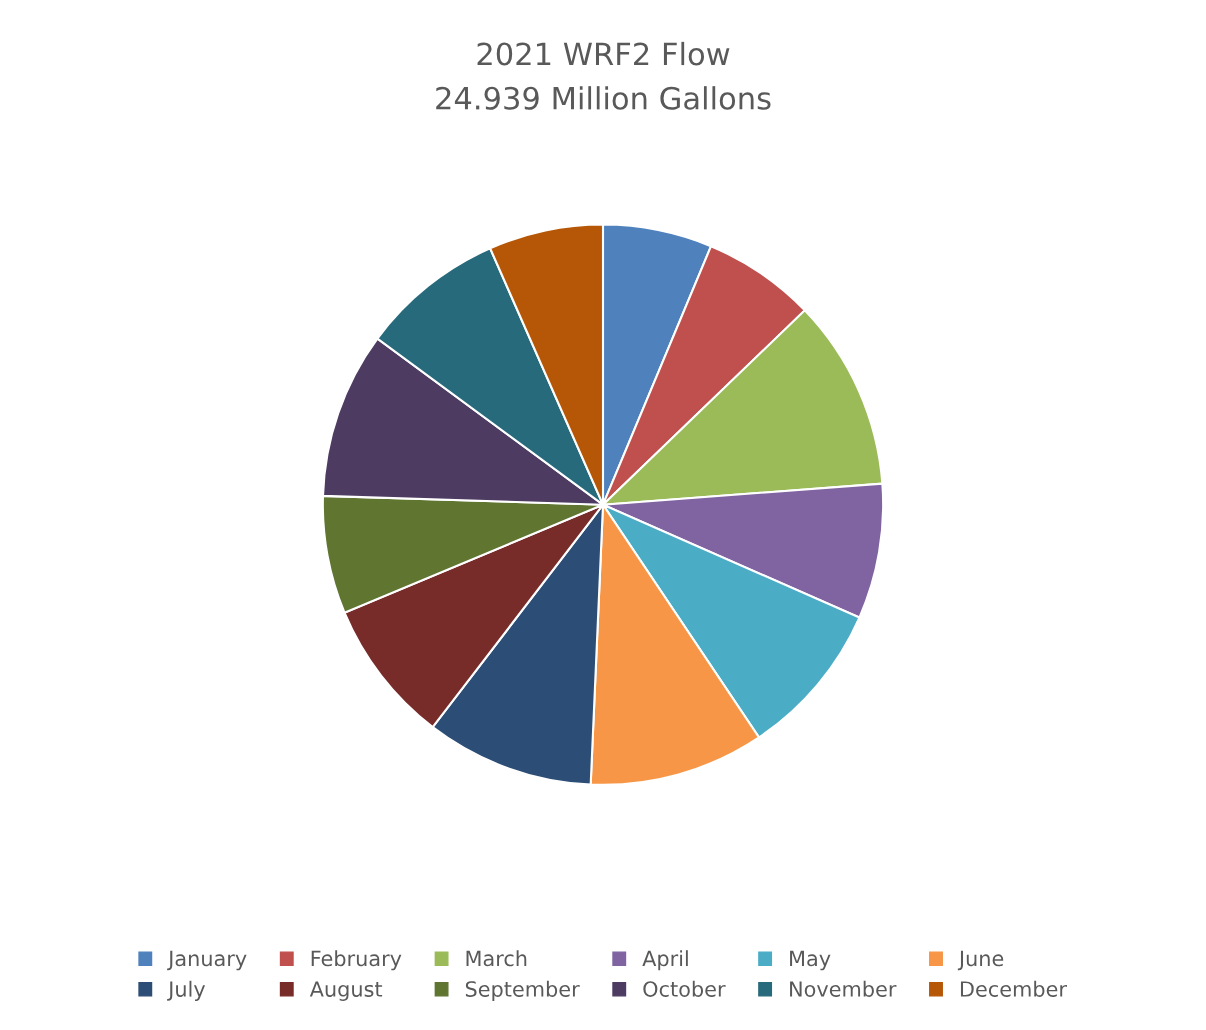 The image size is (1206, 1030). Describe the element at coordinates (186, 990) in the screenshot. I see `legend-label: July` at that location.